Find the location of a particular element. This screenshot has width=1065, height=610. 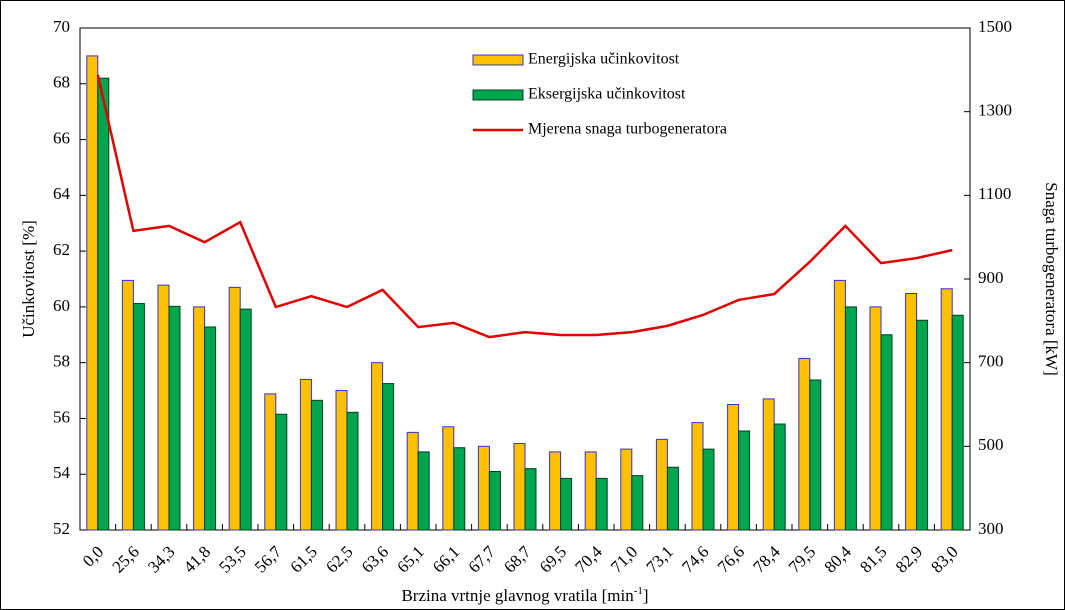

y2-tick-label: 500 is located at coordinates (991, 444).